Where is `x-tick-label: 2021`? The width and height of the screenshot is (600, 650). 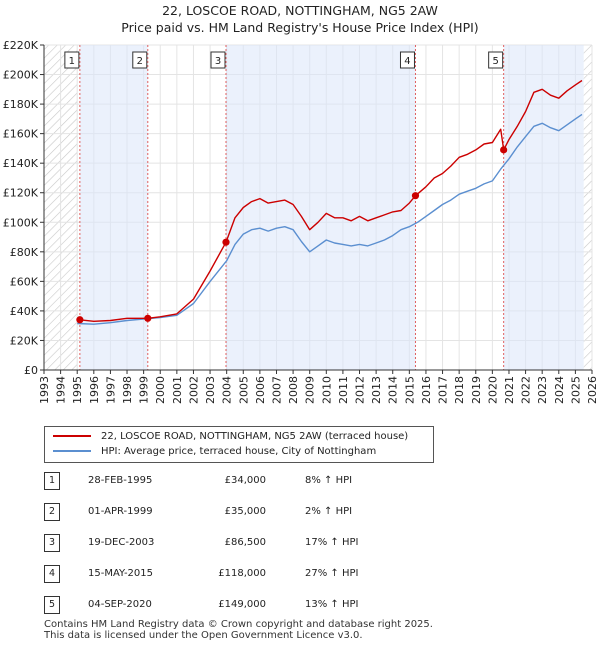
x-tick-label: 2021 is located at coordinates (509, 390).